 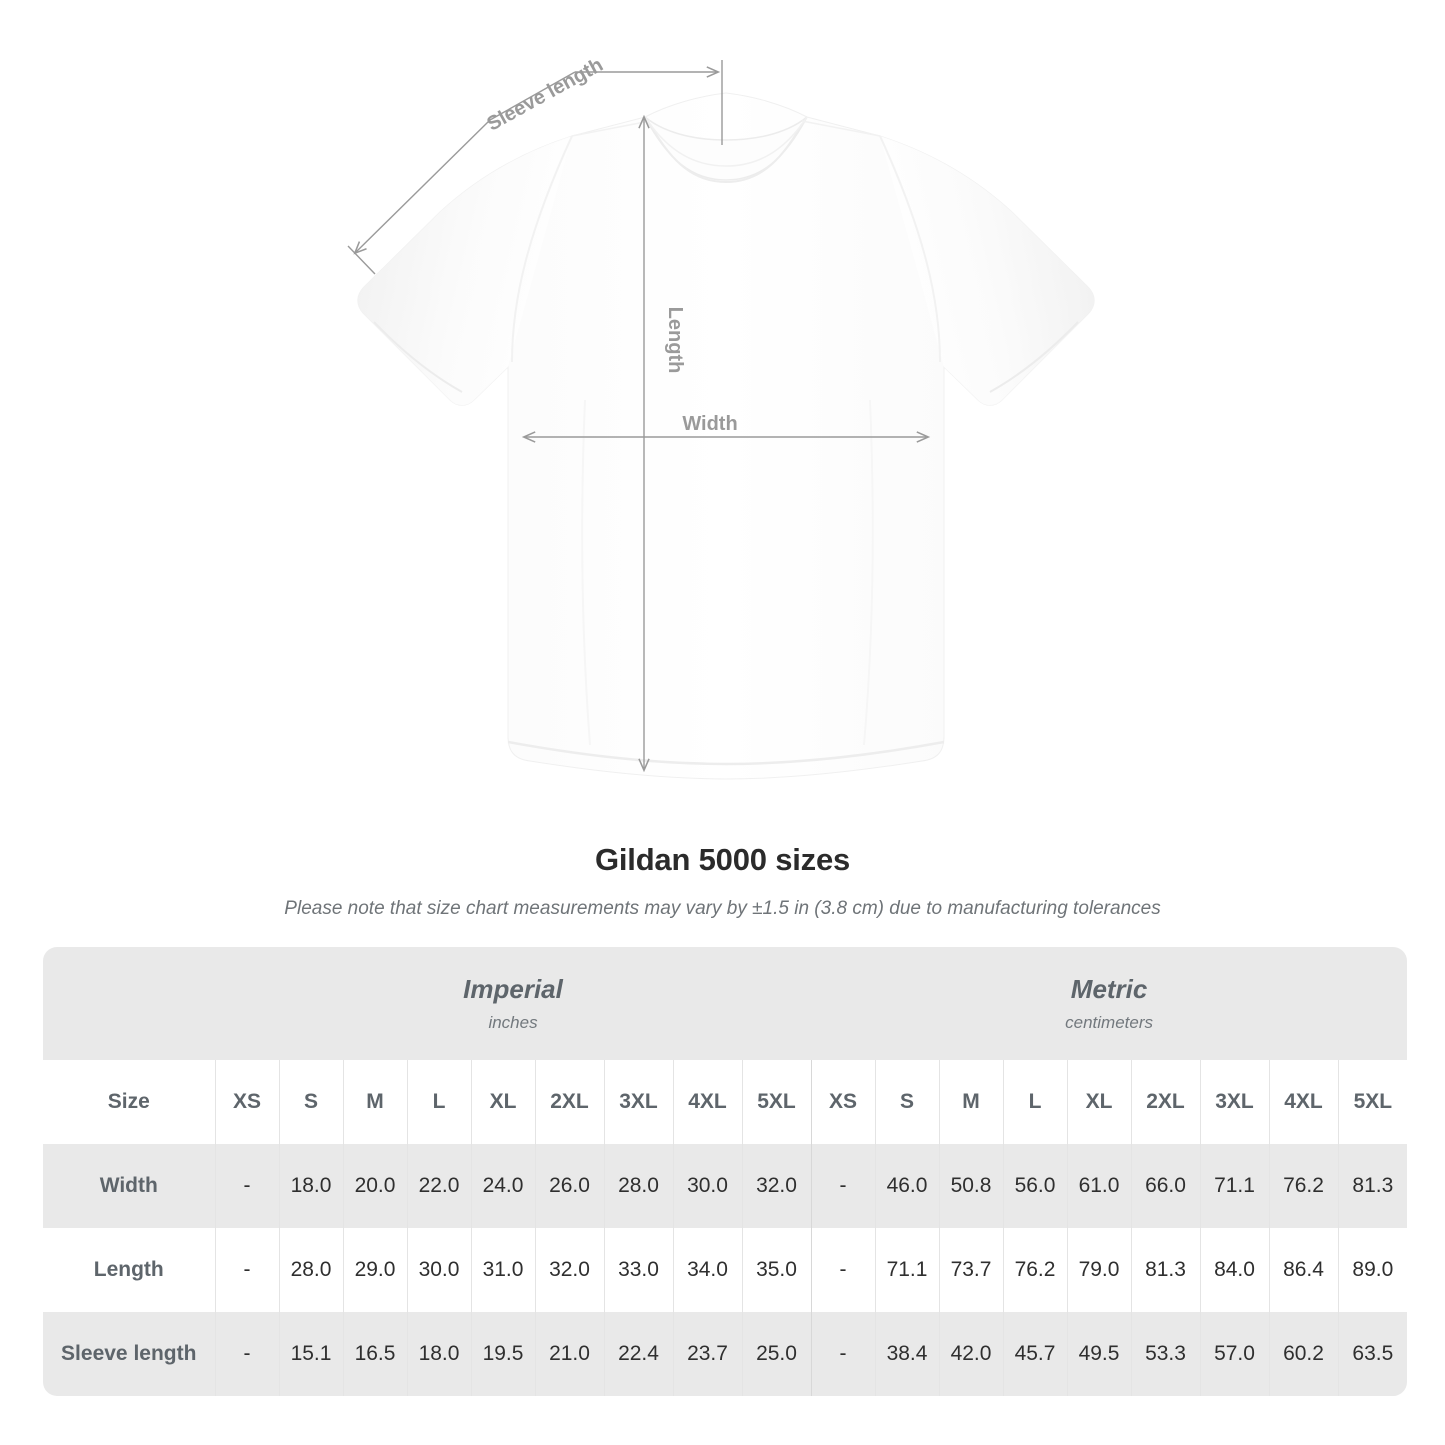 I want to click on cell-width-metric-xs: -, so click(x=843, y=1186).